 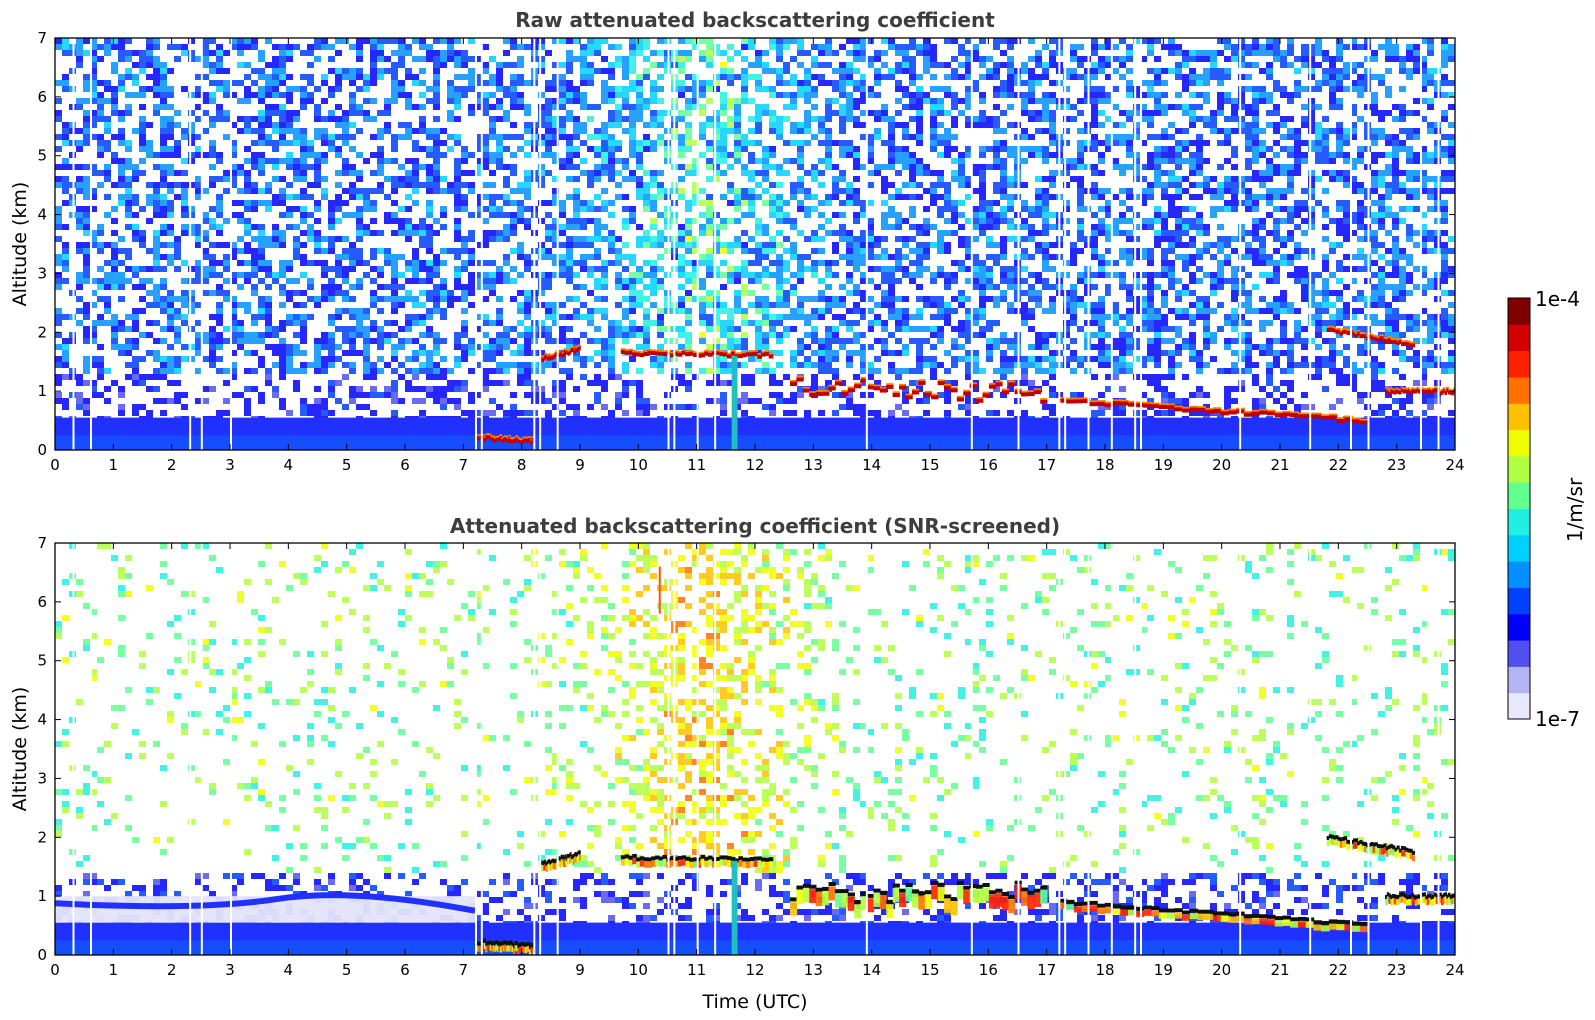 What do you see at coordinates (114, 970) in the screenshot?
I see `x-tick-label: 1` at bounding box center [114, 970].